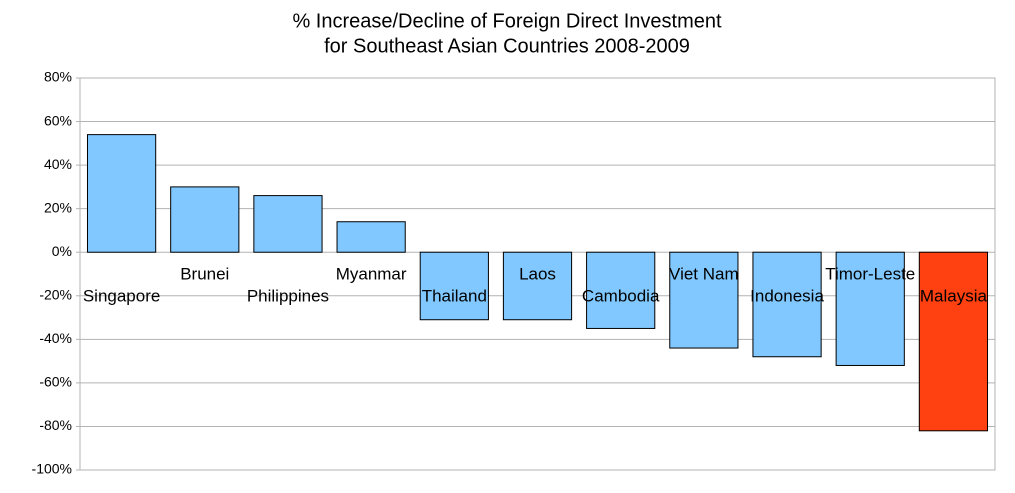 Image resolution: width=1015 pixels, height=493 pixels. I want to click on x-tick-label: Malaysia, so click(954, 296).